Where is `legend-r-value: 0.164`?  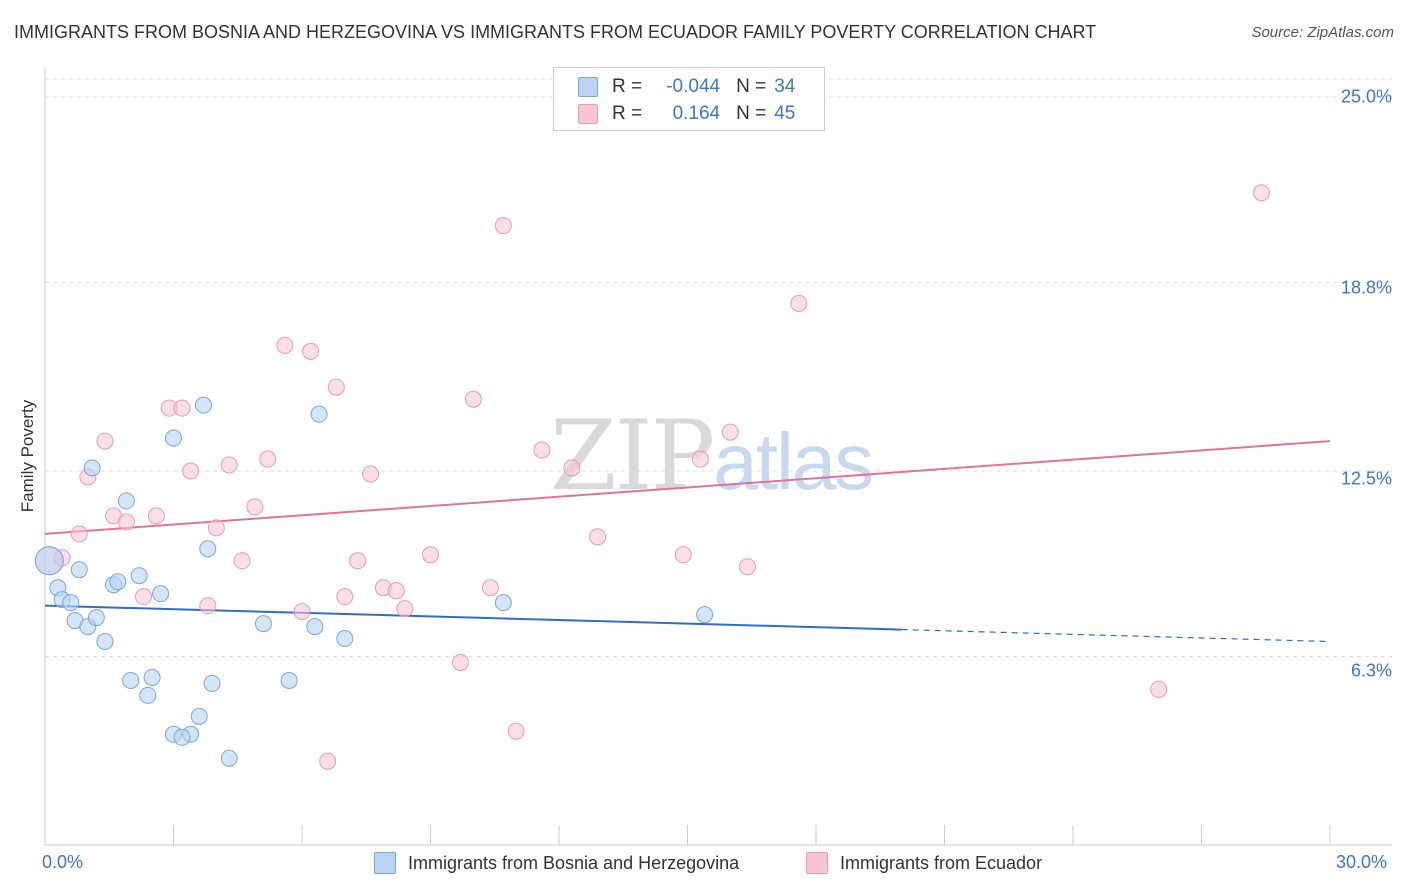
legend-r-value: 0.164 is located at coordinates (696, 113).